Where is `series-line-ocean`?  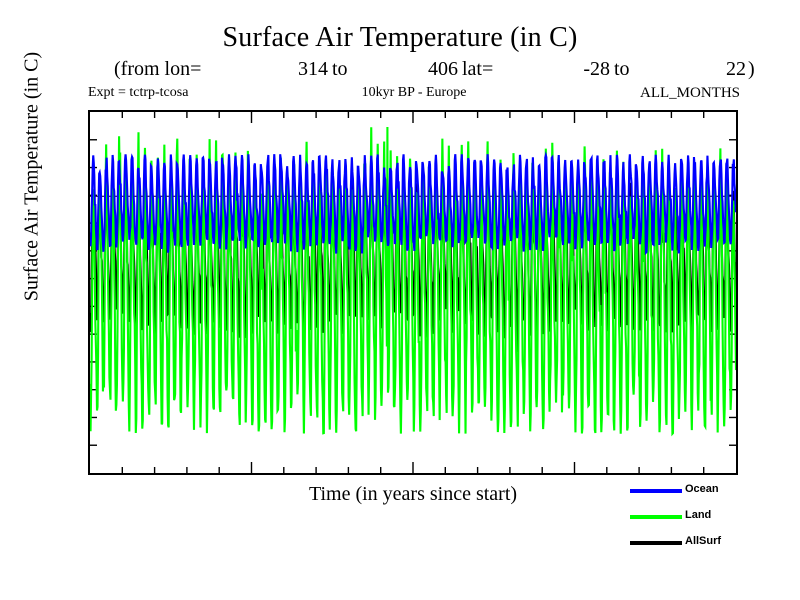 series-line-ocean is located at coordinates (413, 203).